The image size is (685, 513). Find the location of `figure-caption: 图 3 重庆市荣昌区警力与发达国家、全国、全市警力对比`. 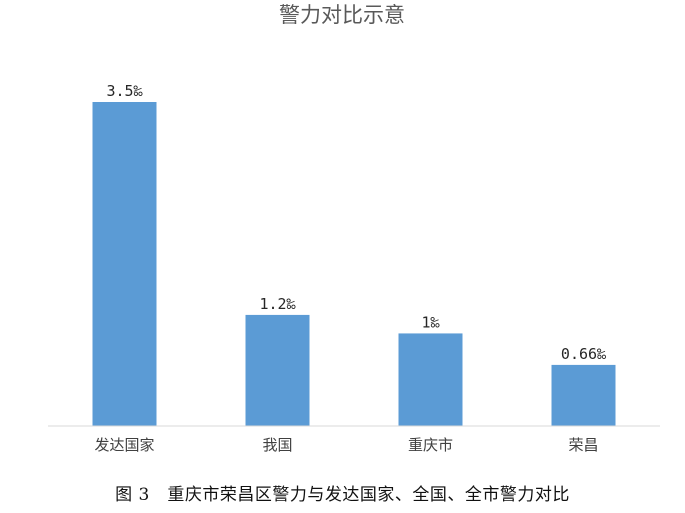

figure-caption: 图 3 重庆市荣昌区警力与发达国家、全国、全市警力对比 is located at coordinates (342, 495).